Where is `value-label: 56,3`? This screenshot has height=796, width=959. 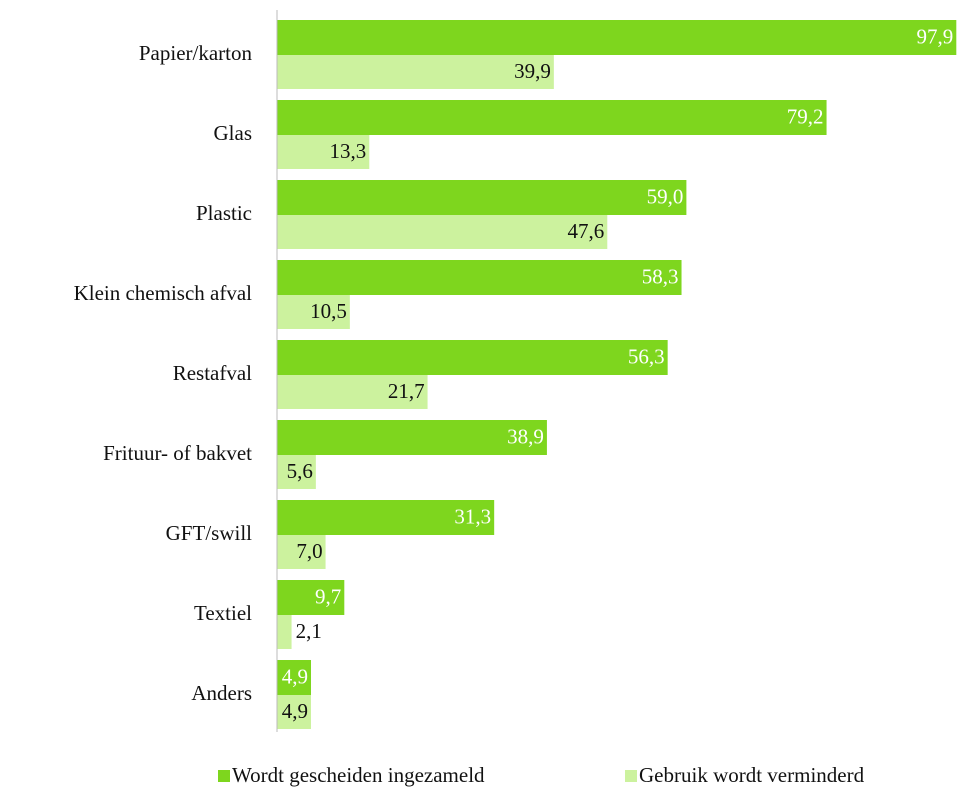 value-label: 56,3 is located at coordinates (646, 356).